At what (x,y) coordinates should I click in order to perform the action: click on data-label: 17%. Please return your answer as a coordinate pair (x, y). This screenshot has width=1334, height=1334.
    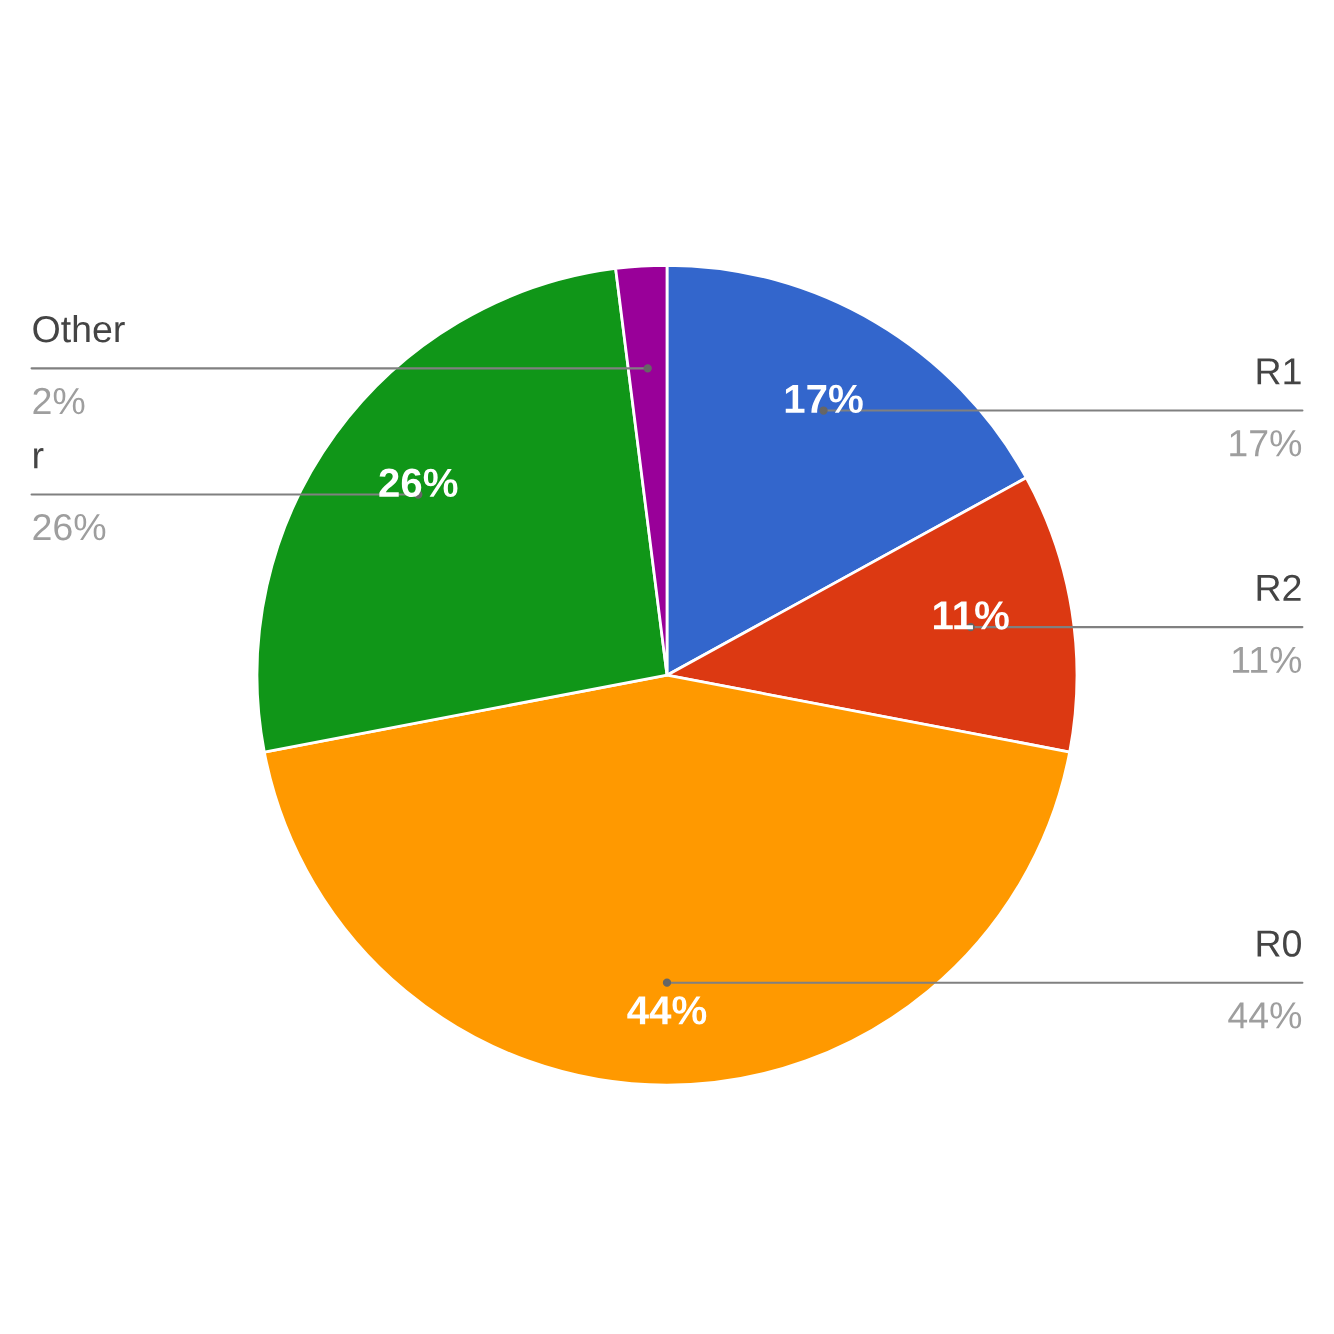
    Looking at the image, I should click on (1266, 443).